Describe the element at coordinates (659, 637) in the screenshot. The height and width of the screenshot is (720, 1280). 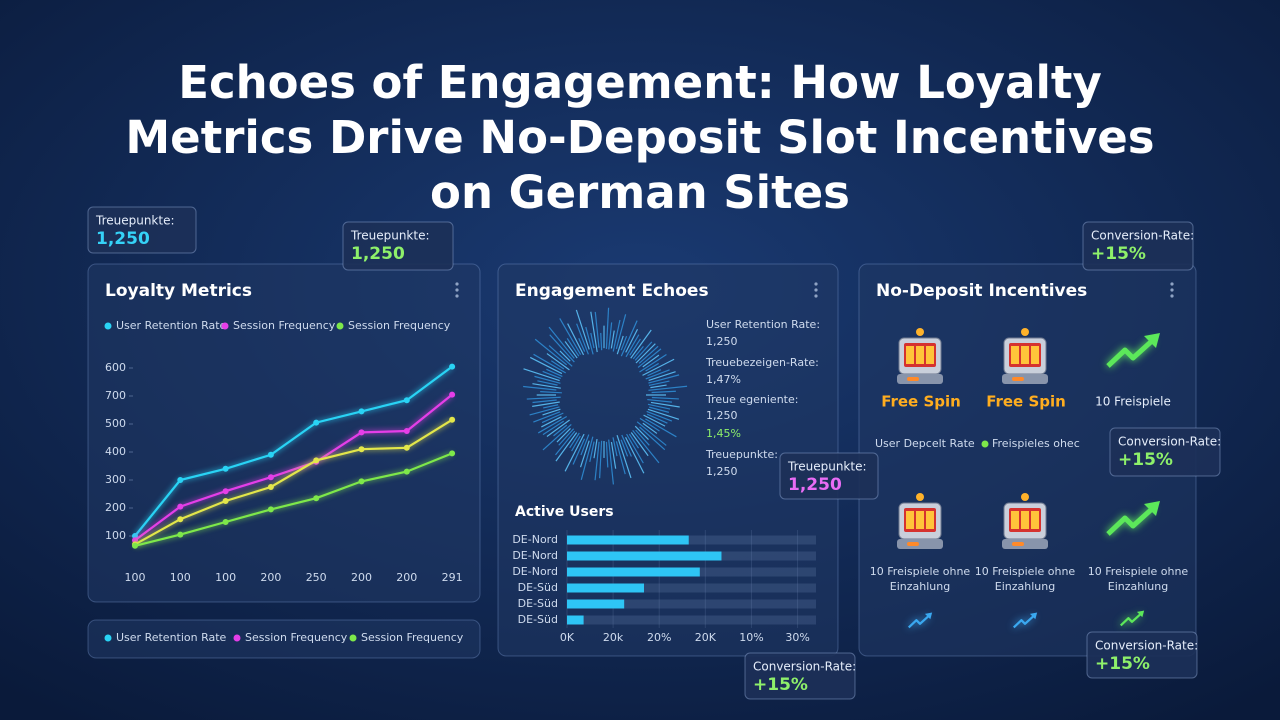
I see `x-tick-label: 20%` at that location.